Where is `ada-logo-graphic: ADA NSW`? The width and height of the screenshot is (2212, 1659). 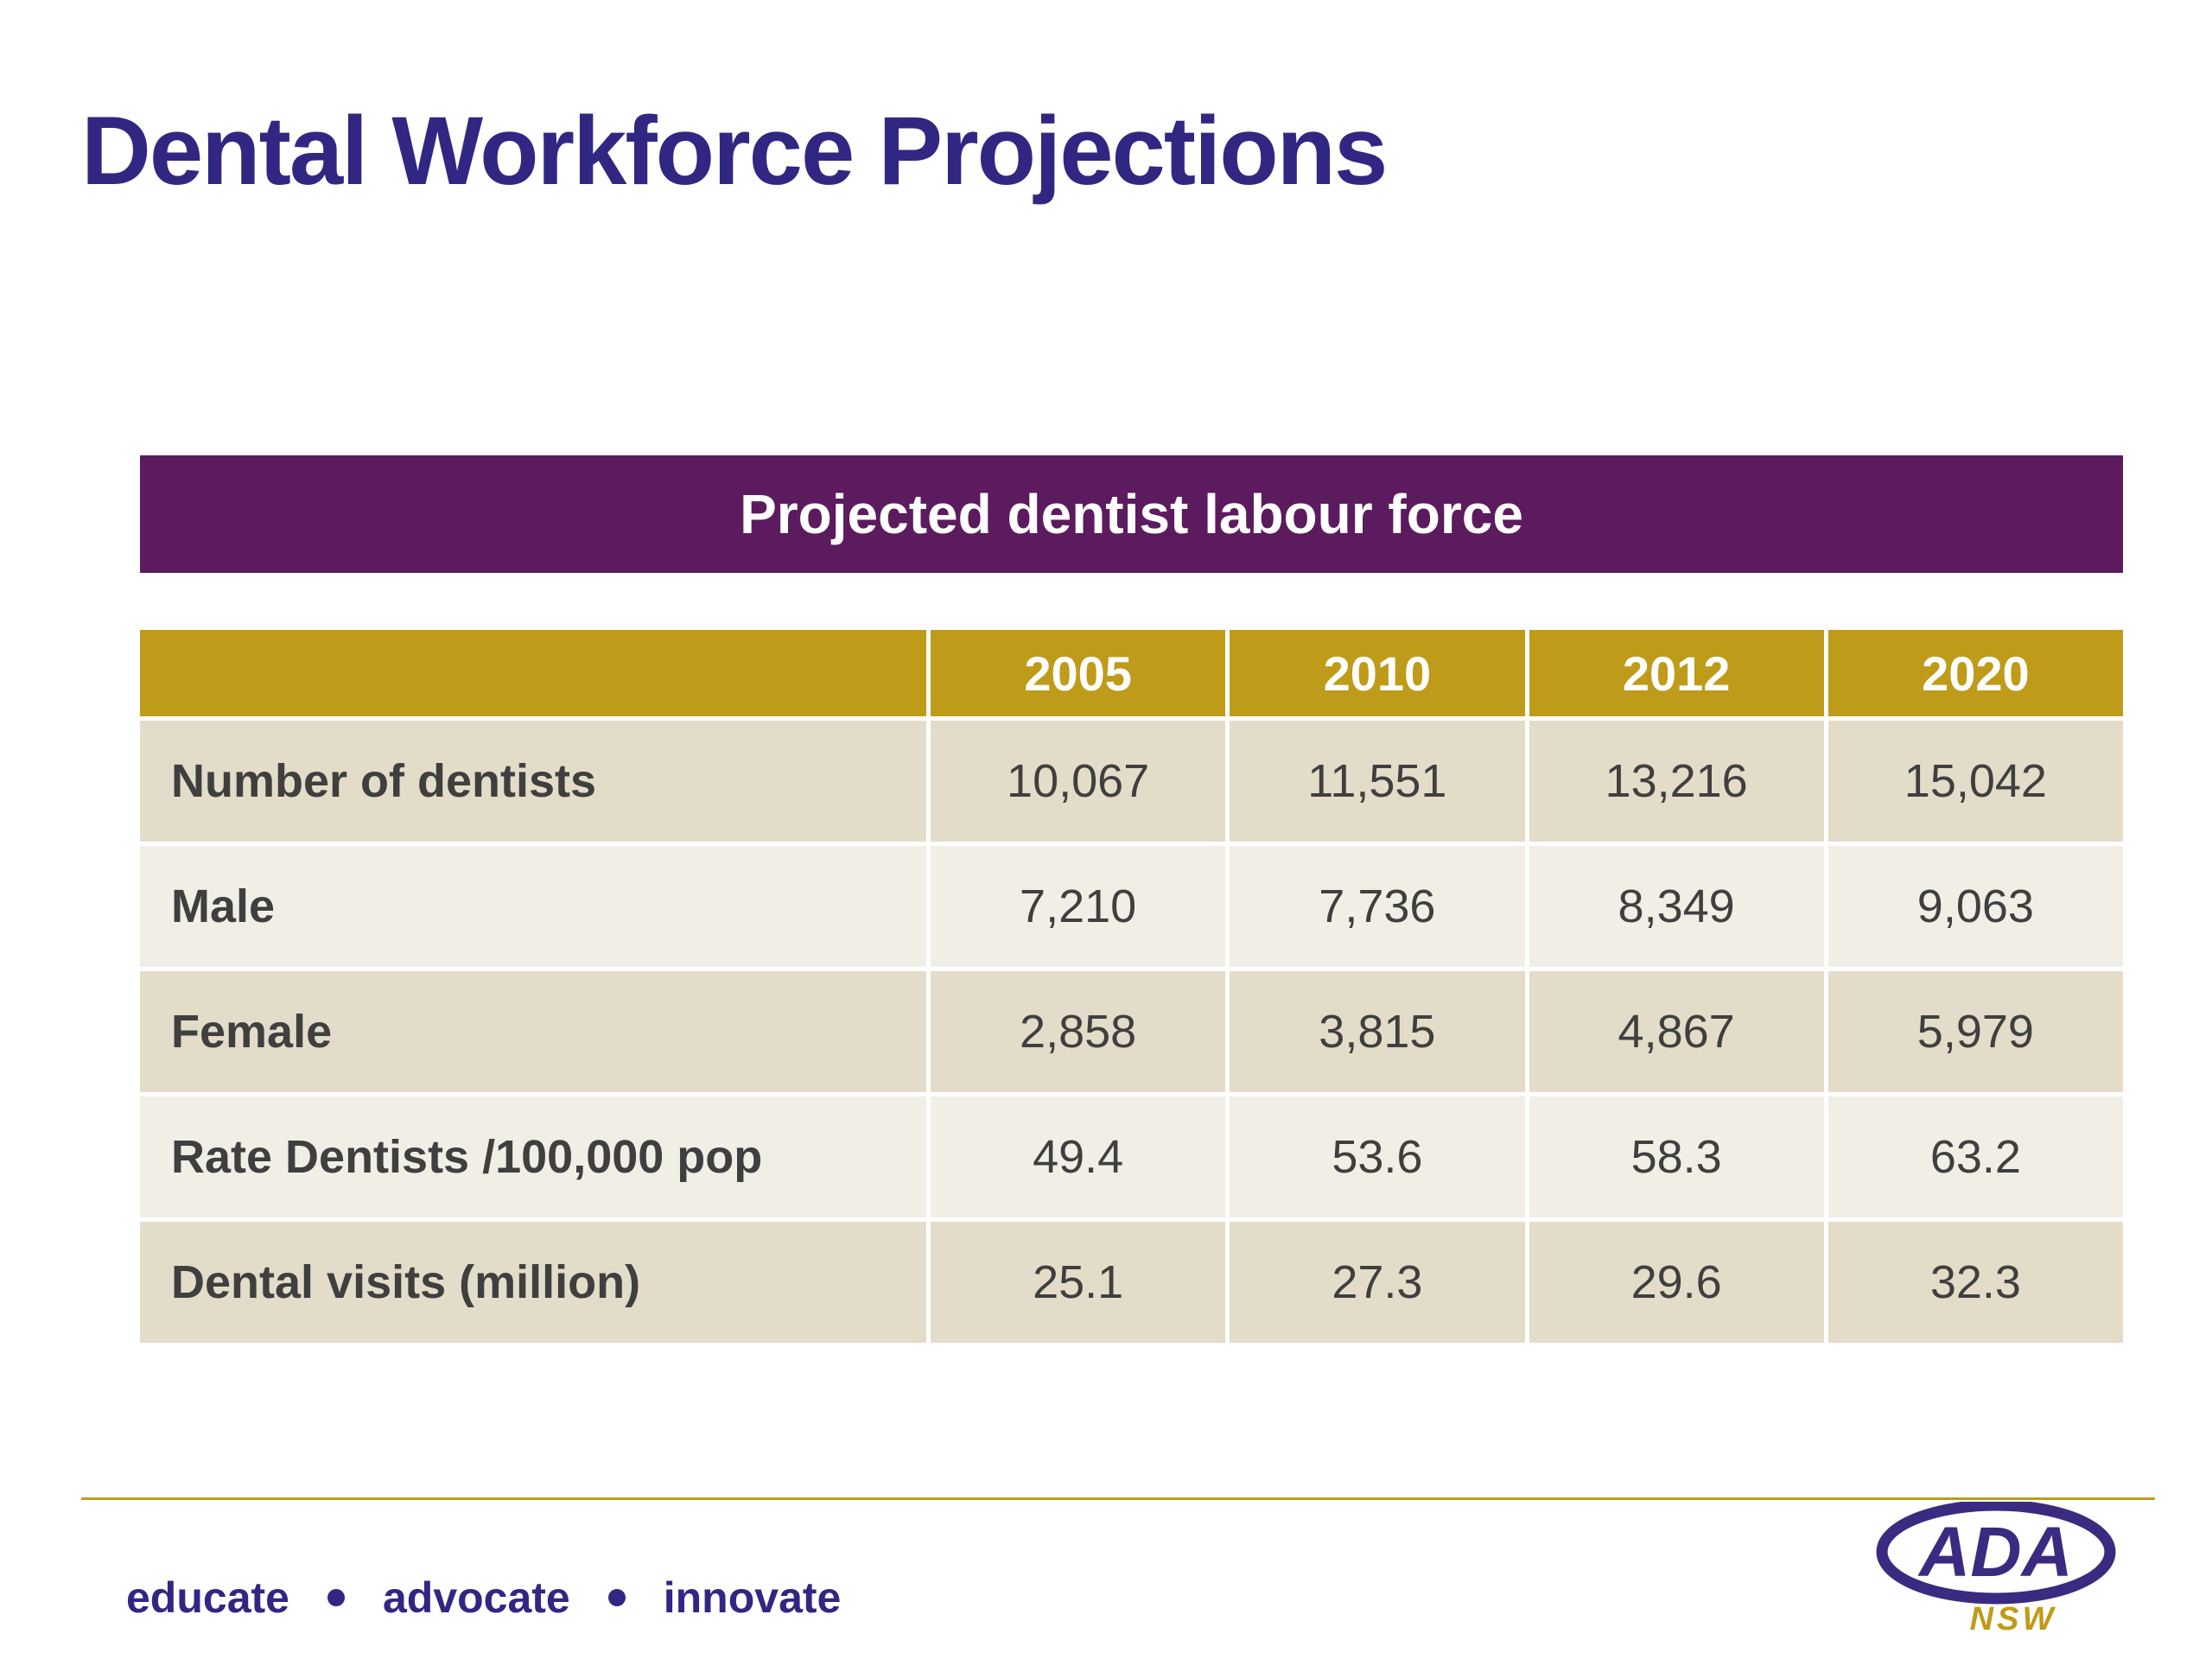 ada-logo-graphic: ADA NSW is located at coordinates (1996, 1568).